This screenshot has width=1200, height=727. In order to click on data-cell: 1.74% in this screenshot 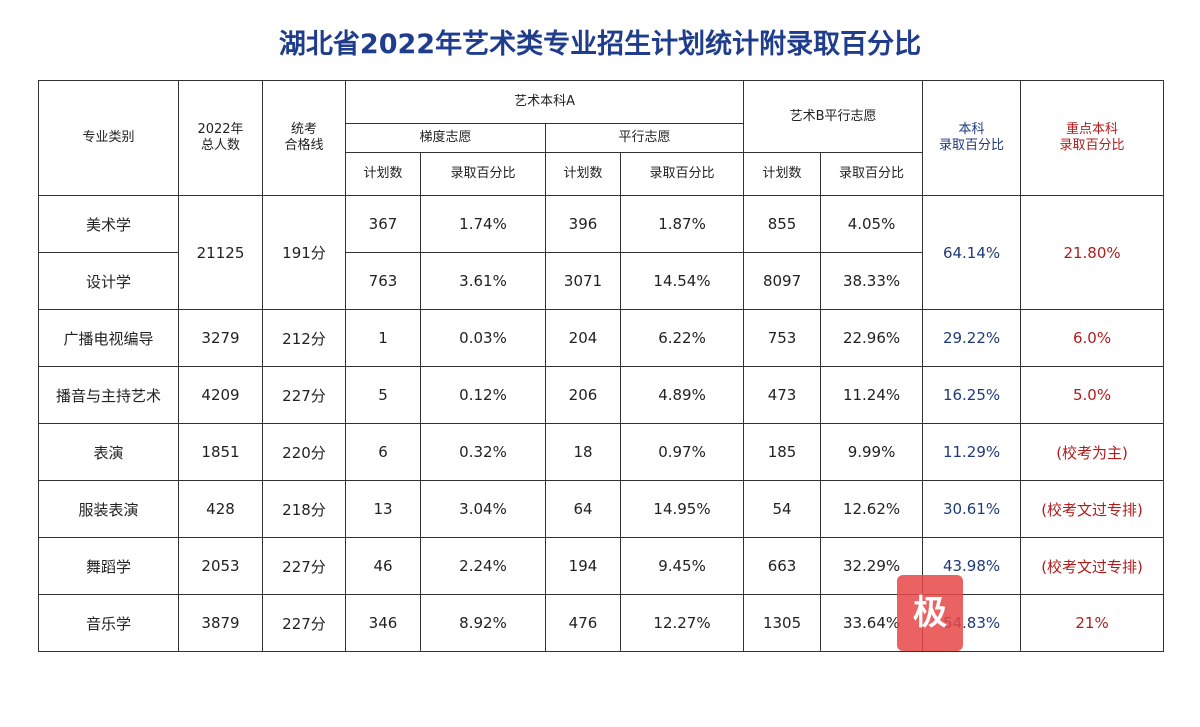, I will do `click(483, 224)`.